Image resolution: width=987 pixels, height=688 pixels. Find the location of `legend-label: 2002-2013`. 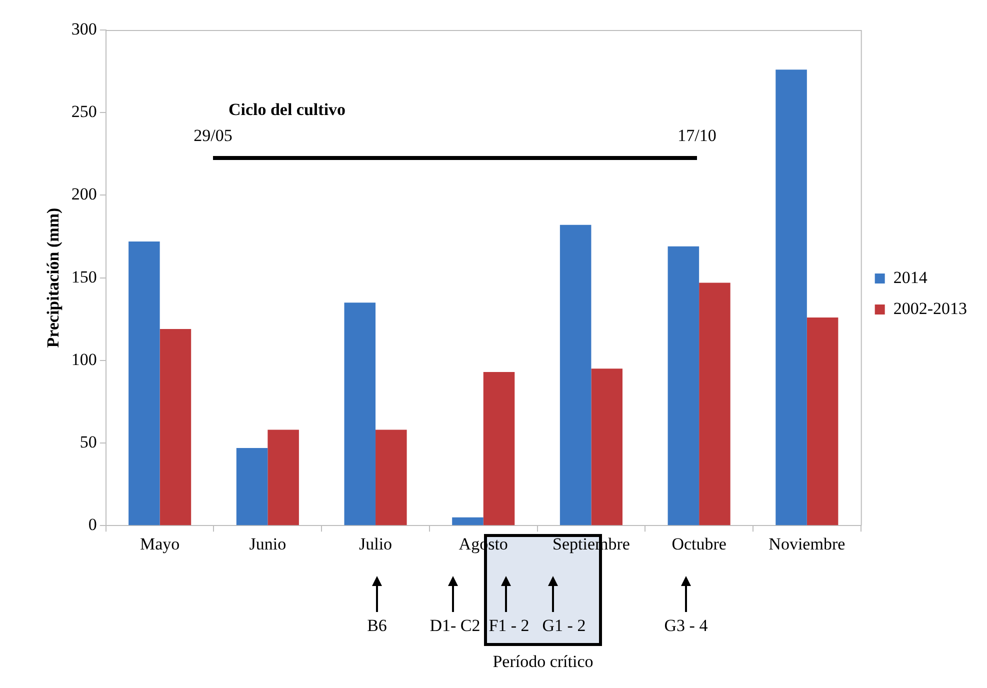

legend-label: 2002-2013 is located at coordinates (930, 308).